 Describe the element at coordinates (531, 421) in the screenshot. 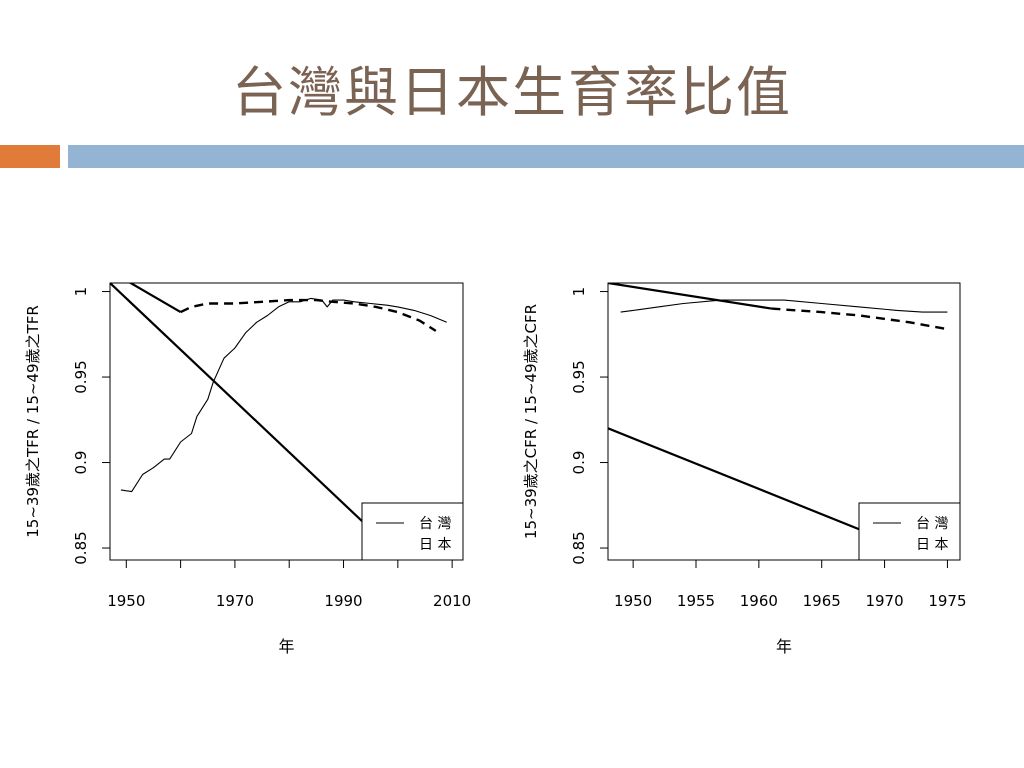

I see `y-axis-label: 15~39歲之CFR / 15~49歲之CFR` at that location.